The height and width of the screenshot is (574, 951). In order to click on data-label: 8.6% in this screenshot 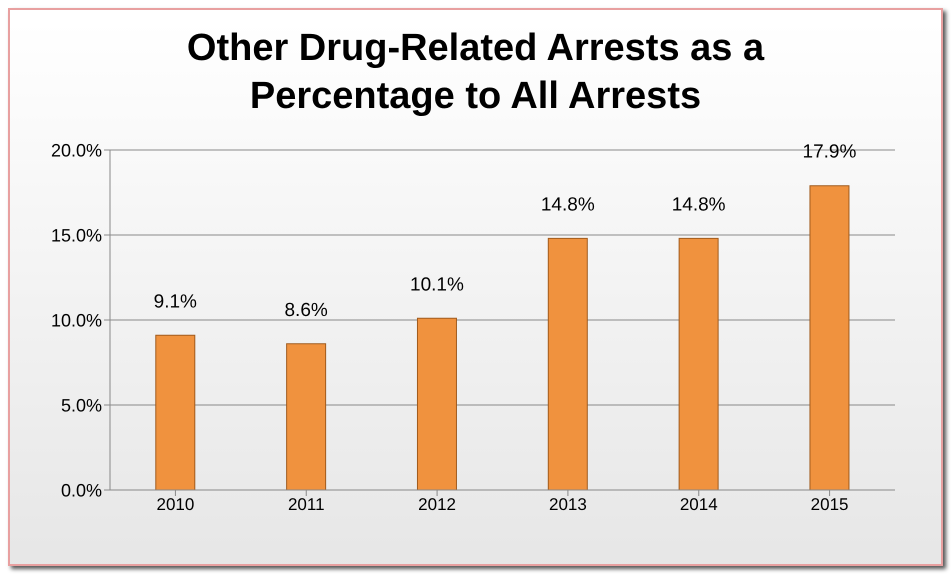, I will do `click(306, 310)`.